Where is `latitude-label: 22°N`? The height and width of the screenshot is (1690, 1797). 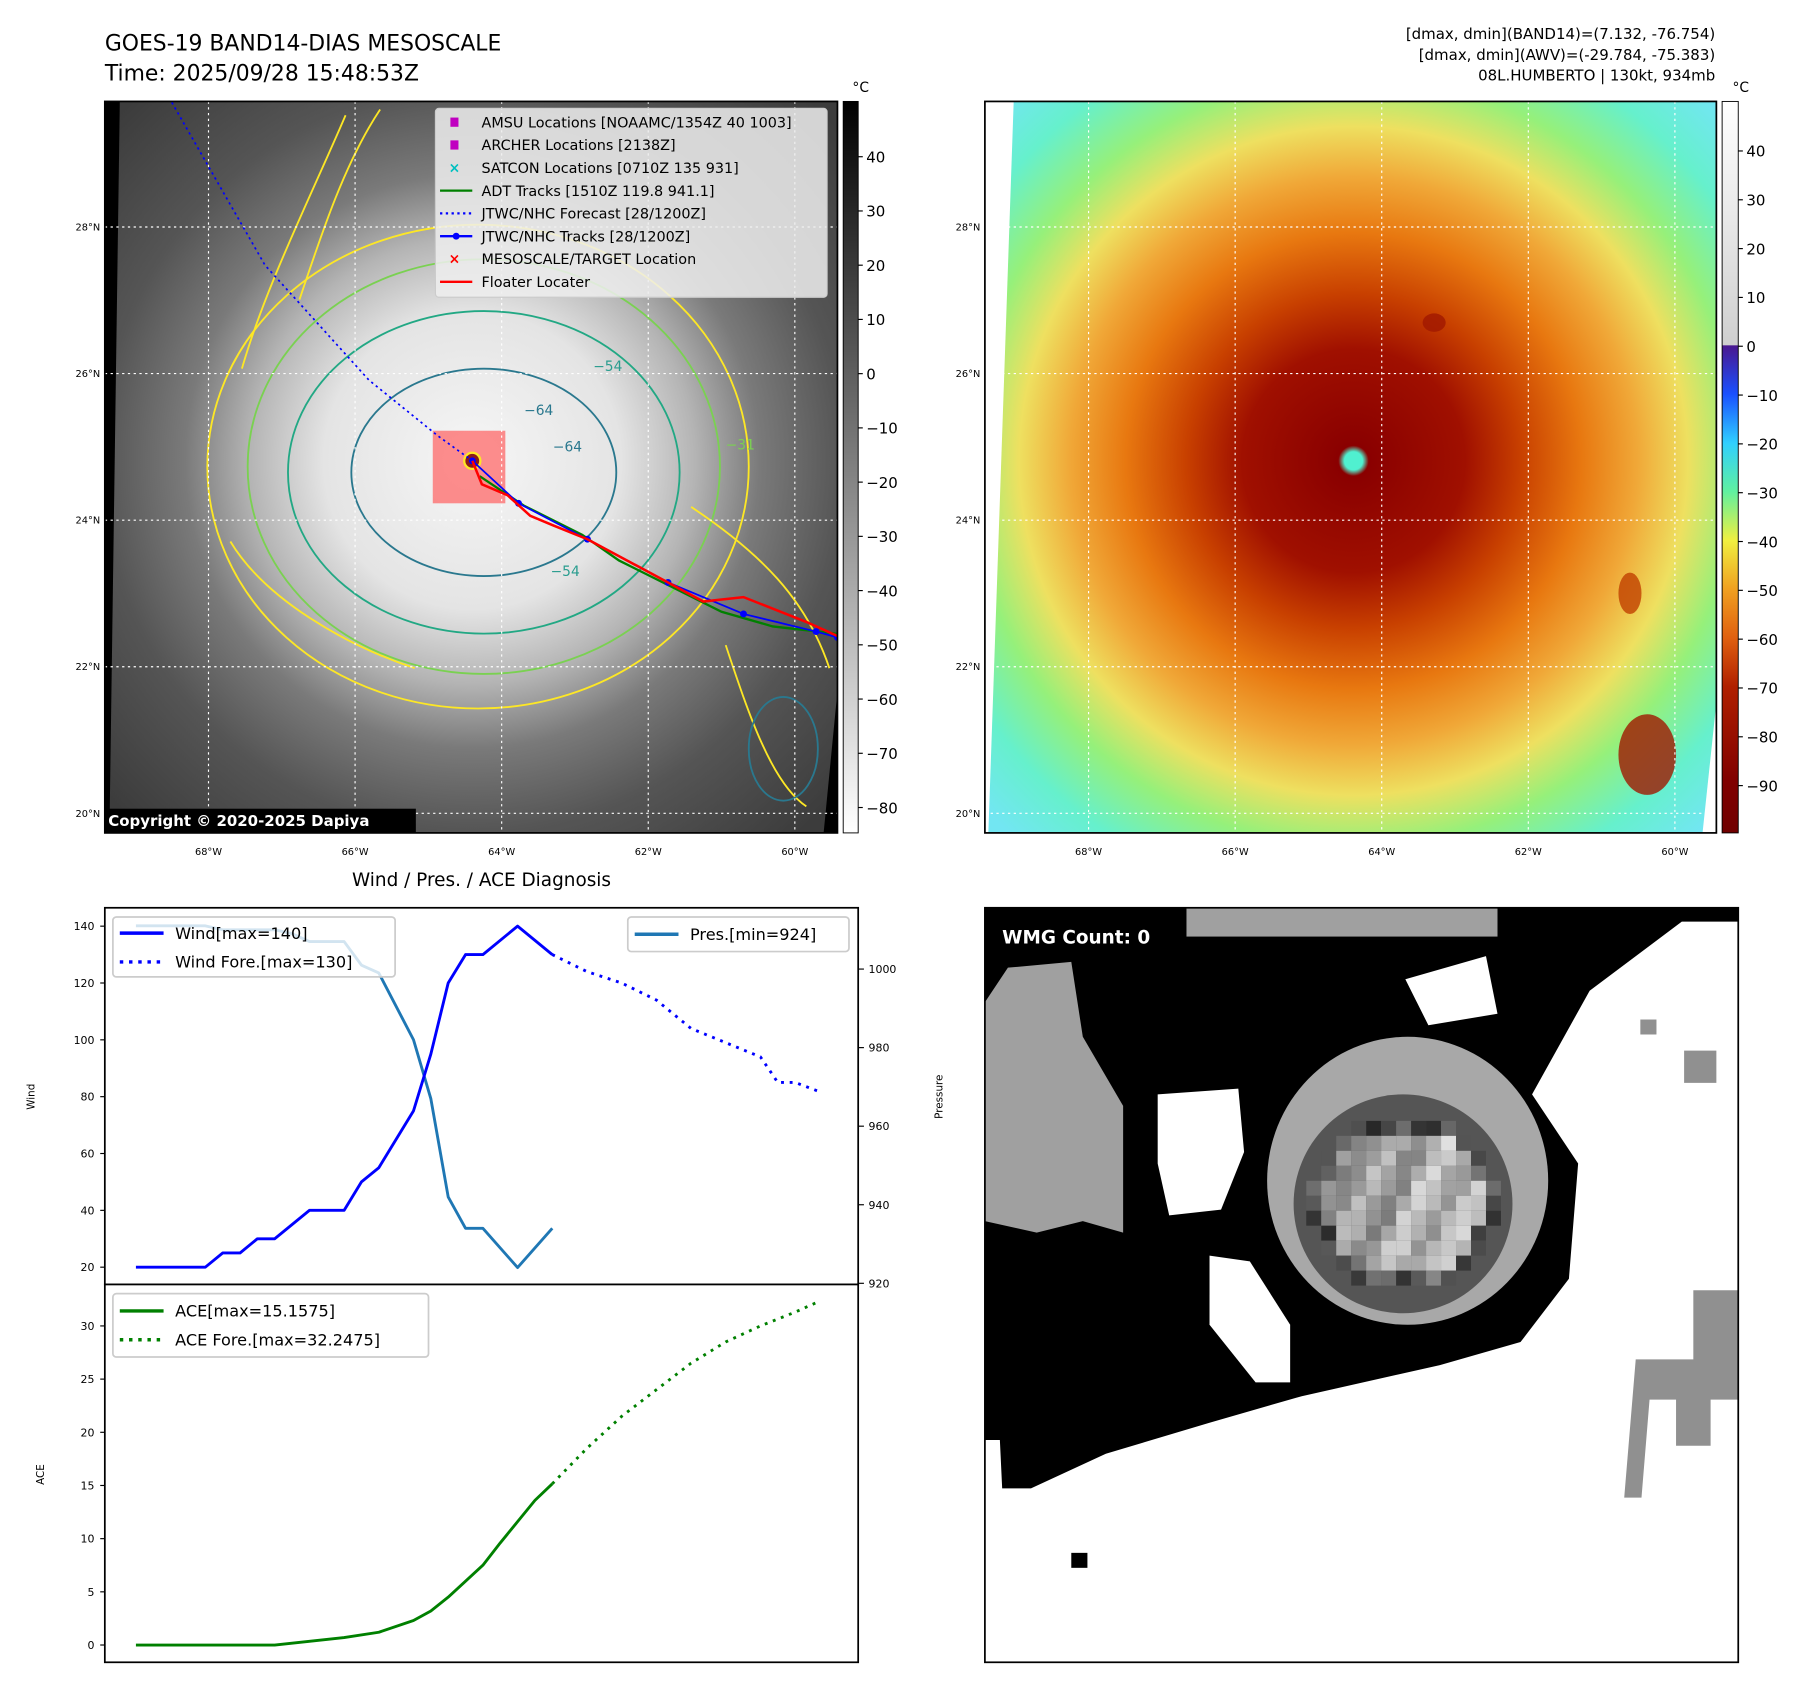 latitude-label: 22°N is located at coordinates (968, 667).